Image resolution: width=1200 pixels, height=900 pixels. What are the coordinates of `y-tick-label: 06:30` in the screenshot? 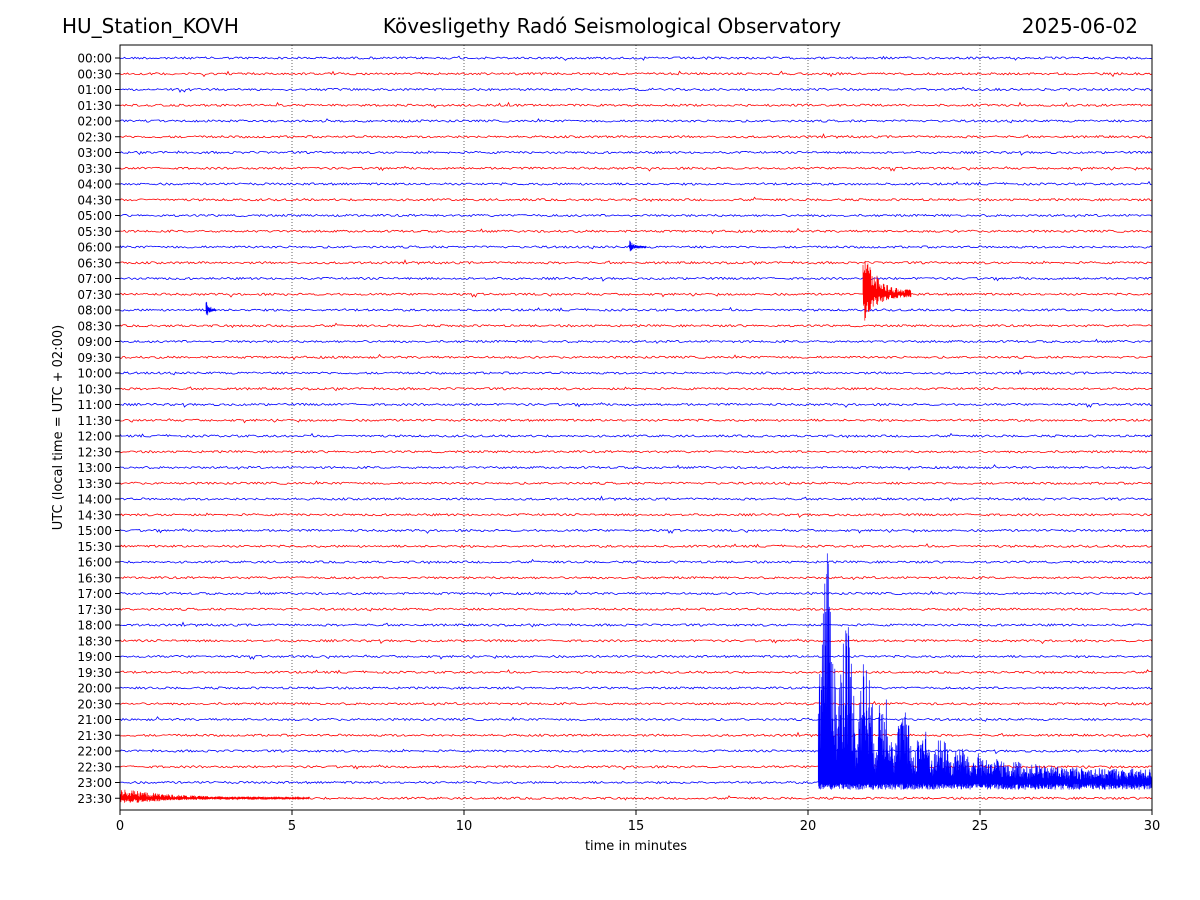 It's located at (94, 263).